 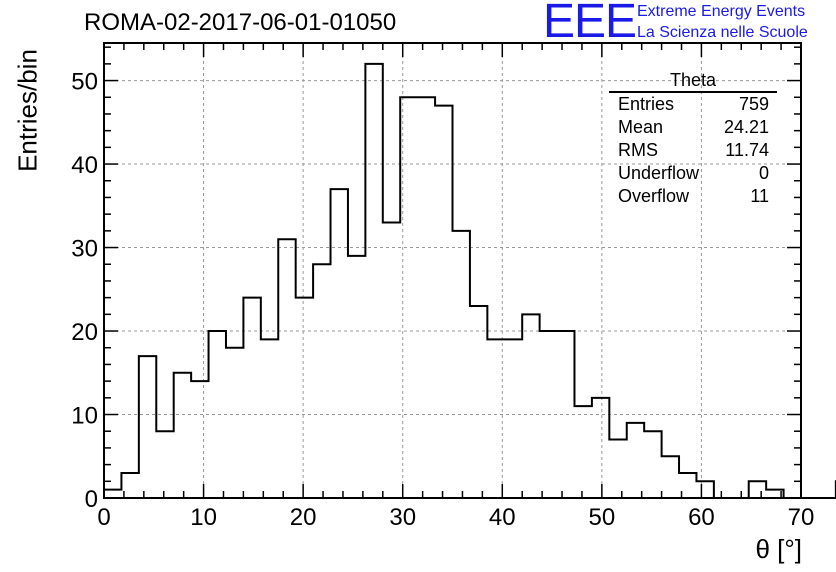 What do you see at coordinates (84, 165) in the screenshot?
I see `y-tick-label: 40` at bounding box center [84, 165].